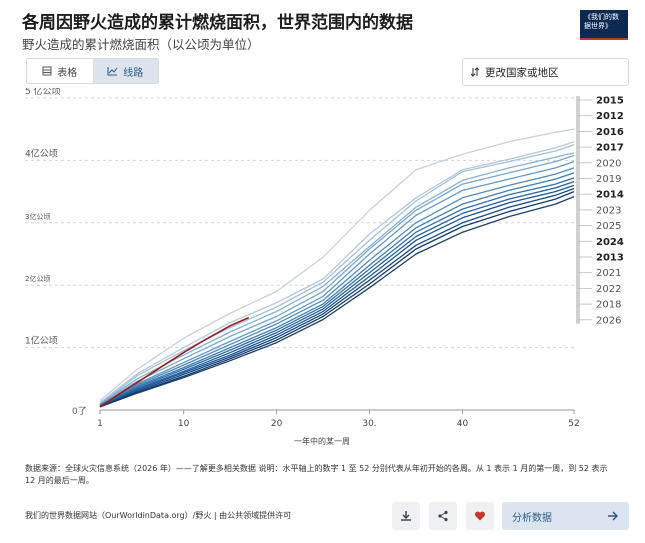  What do you see at coordinates (41, 153) in the screenshot?
I see `y-tick-label: 4亿公顷` at bounding box center [41, 153].